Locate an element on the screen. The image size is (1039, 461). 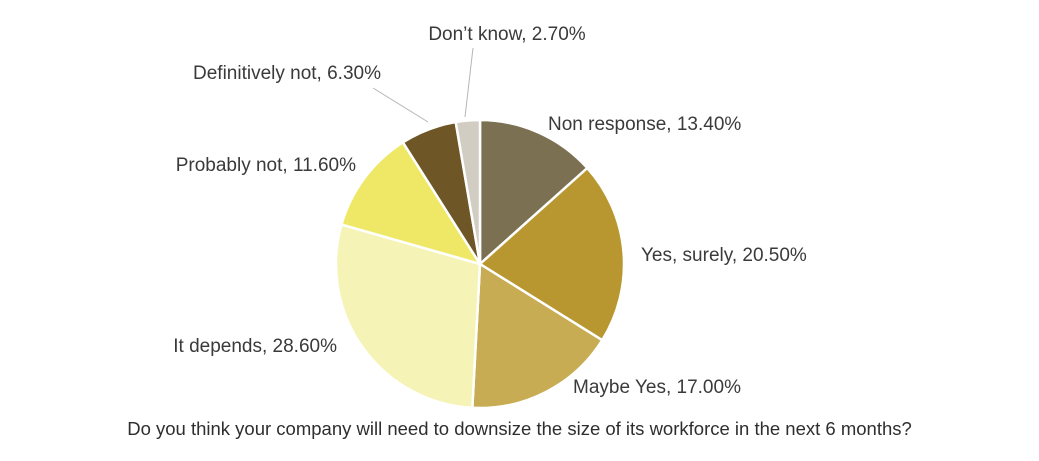
slice-label: Non response, 13.40% is located at coordinates (644, 124).